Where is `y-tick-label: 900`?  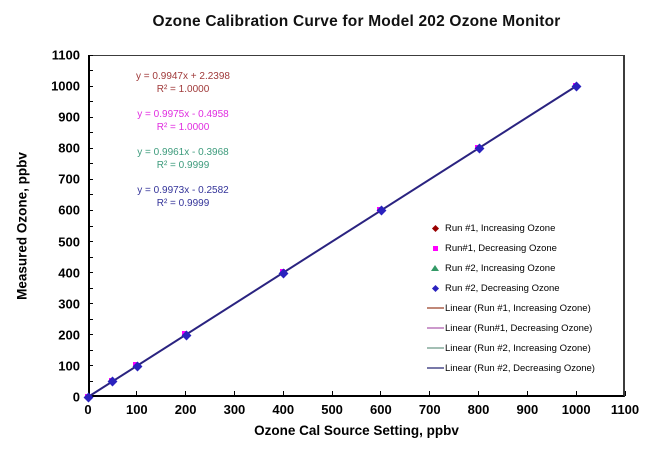 y-tick-label: 900 is located at coordinates (69, 117).